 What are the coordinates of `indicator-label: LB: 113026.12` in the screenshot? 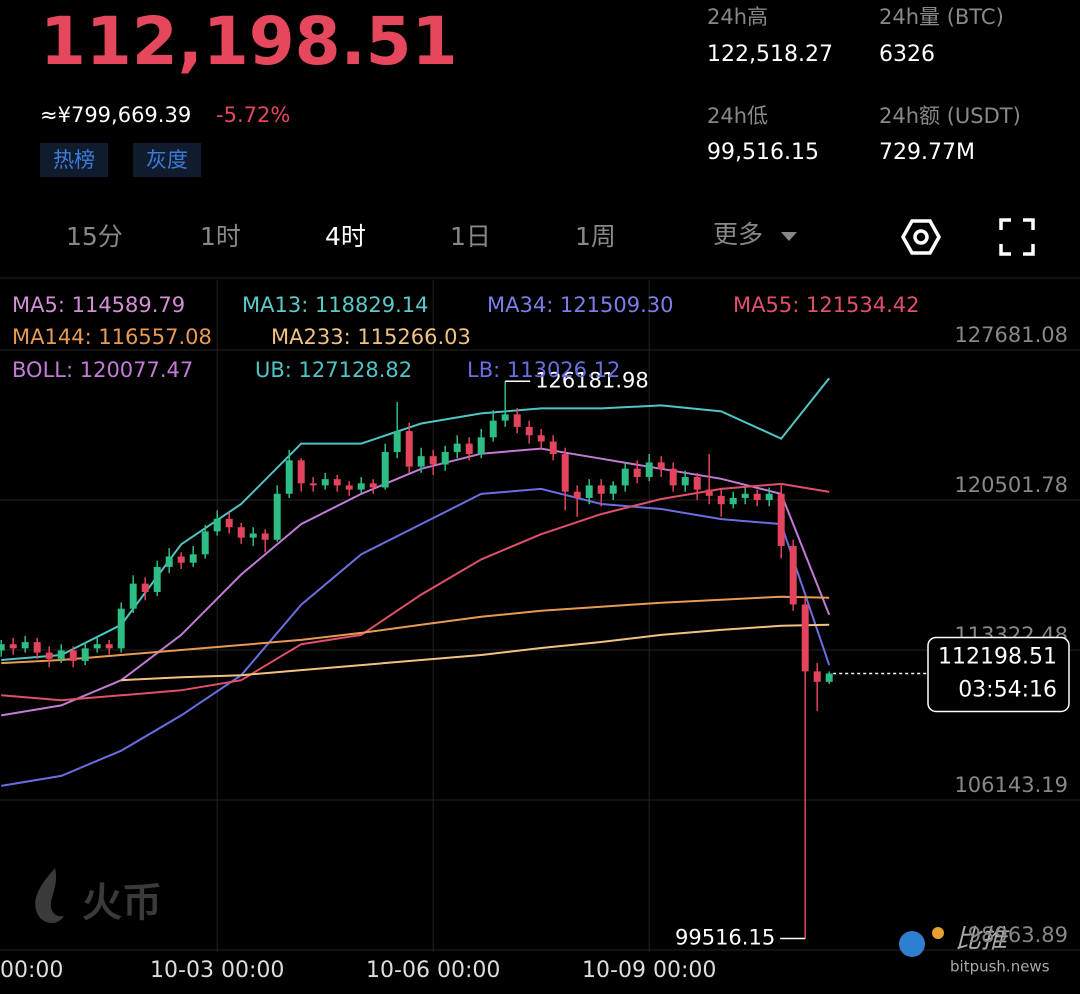 It's located at (543, 370).